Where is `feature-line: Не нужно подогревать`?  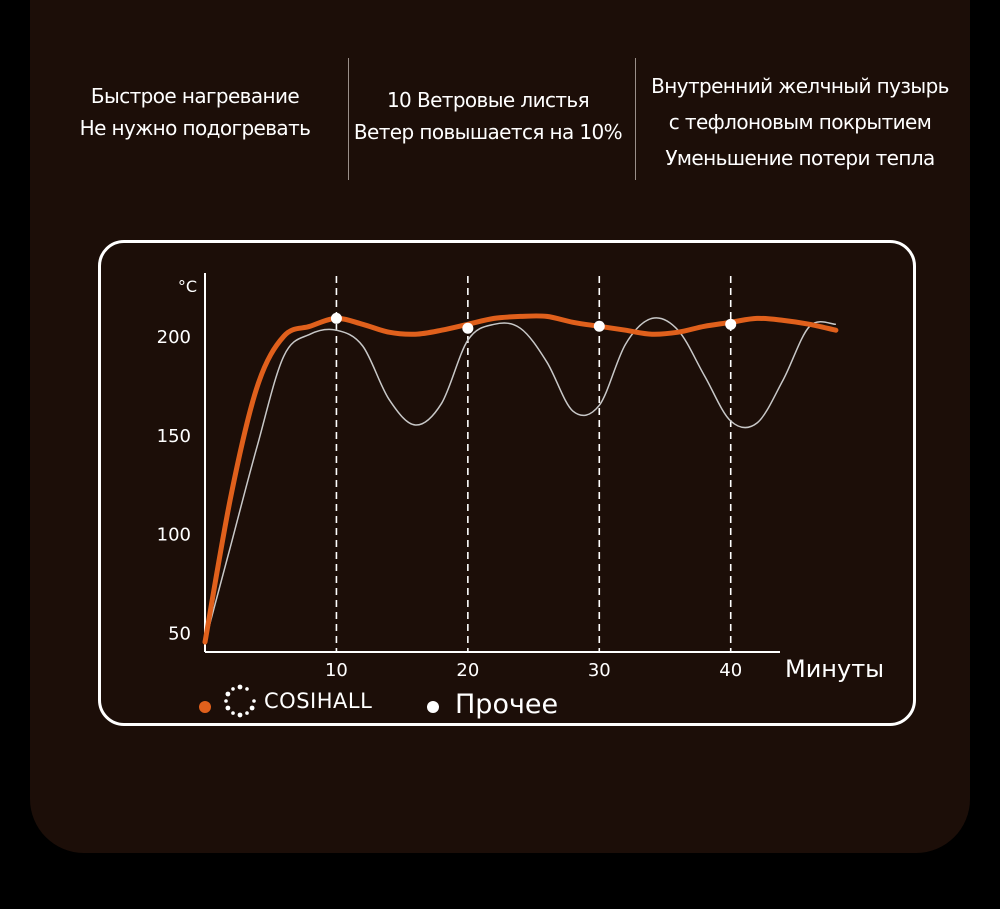 feature-line: Не нужно подогревать is located at coordinates (195, 128).